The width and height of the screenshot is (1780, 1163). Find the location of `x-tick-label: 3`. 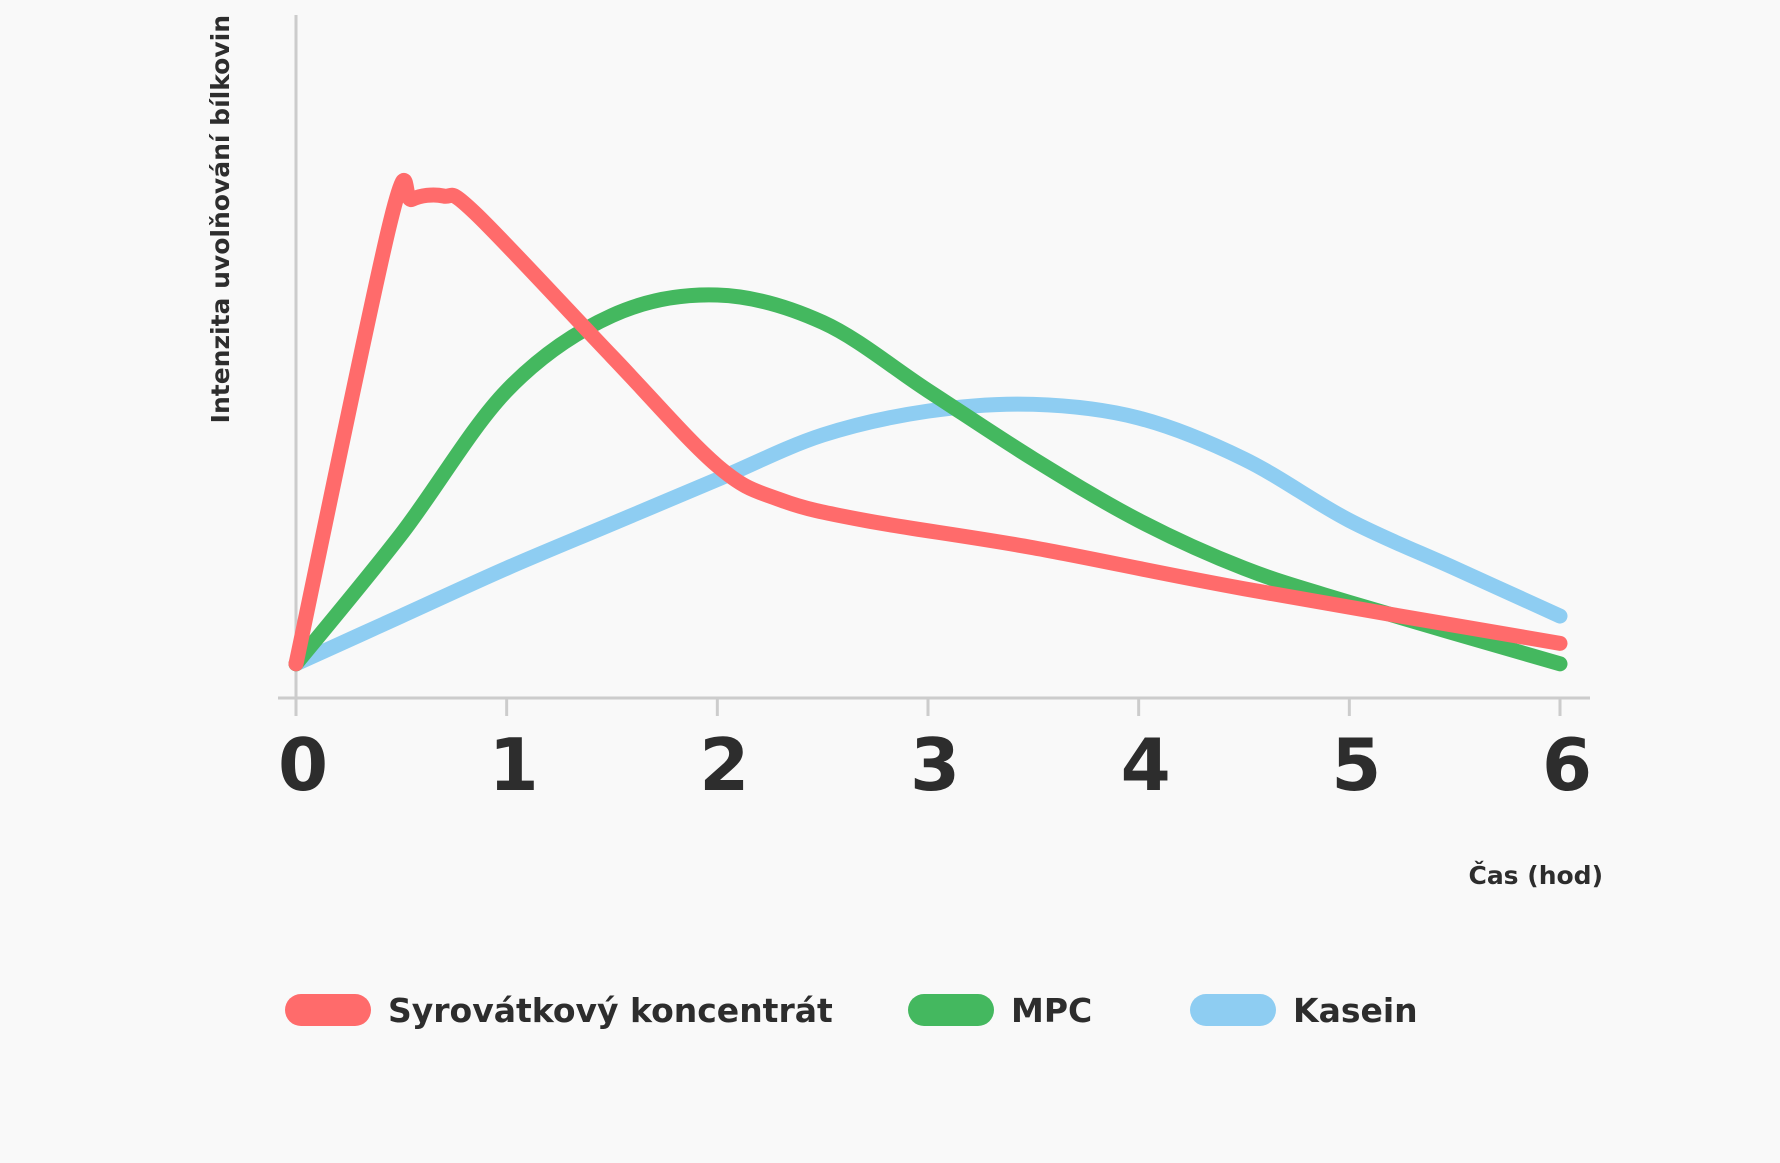

x-tick-label: 3 is located at coordinates (935, 765).